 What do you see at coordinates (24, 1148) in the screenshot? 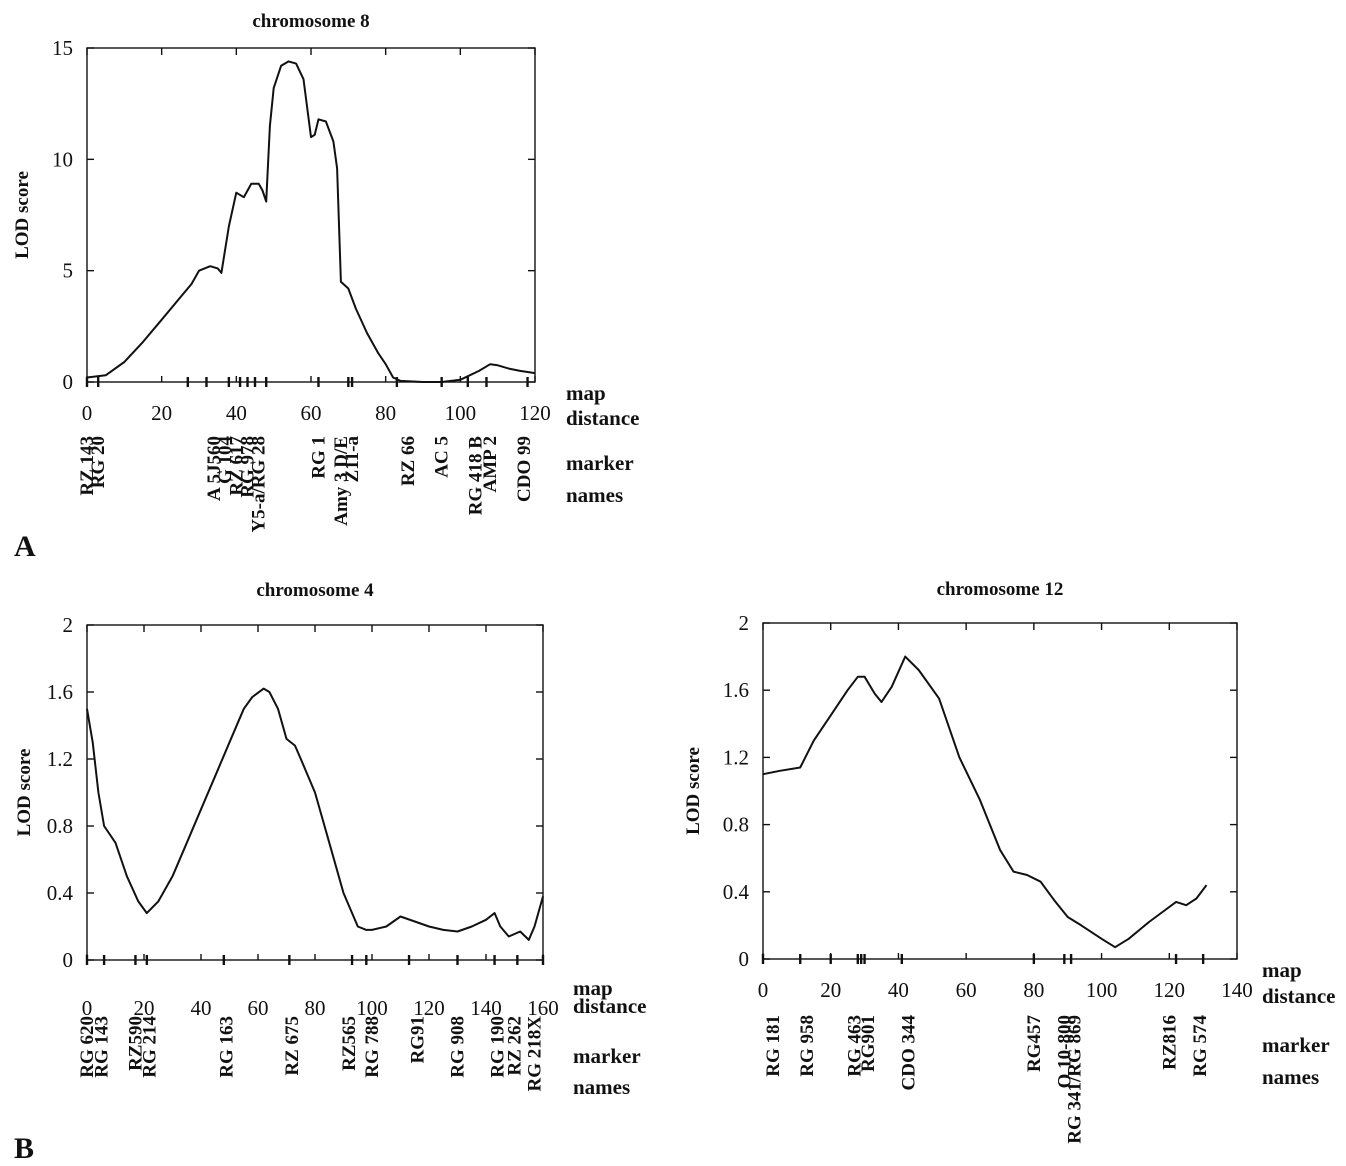
I see `panel-label-b: B` at bounding box center [24, 1148].